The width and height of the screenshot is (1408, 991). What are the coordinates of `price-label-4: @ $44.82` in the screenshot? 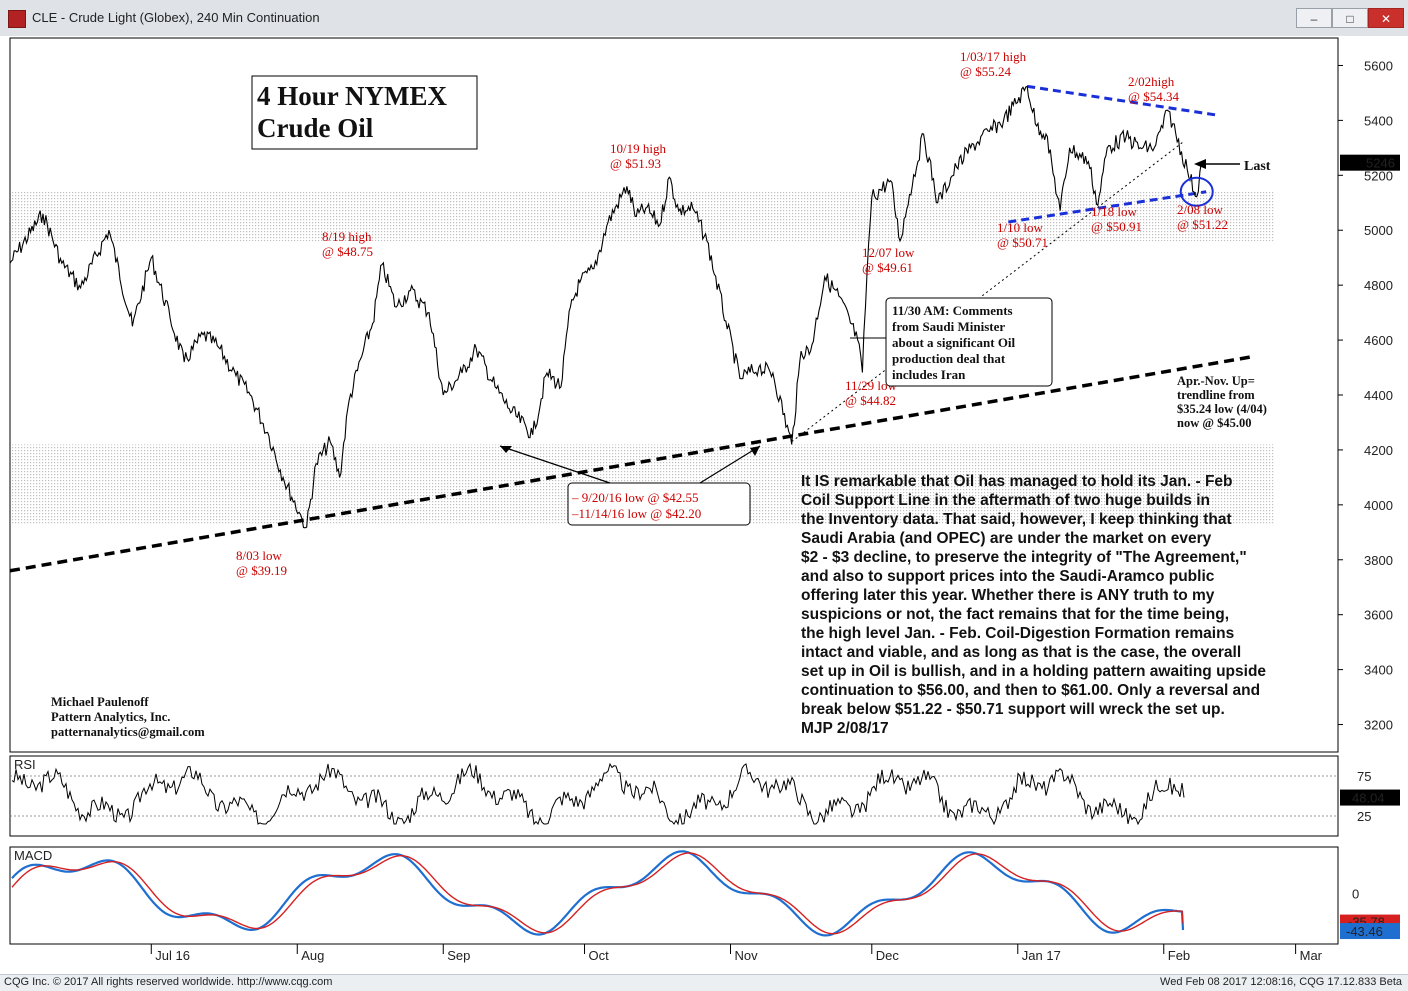 It's located at (870, 400).